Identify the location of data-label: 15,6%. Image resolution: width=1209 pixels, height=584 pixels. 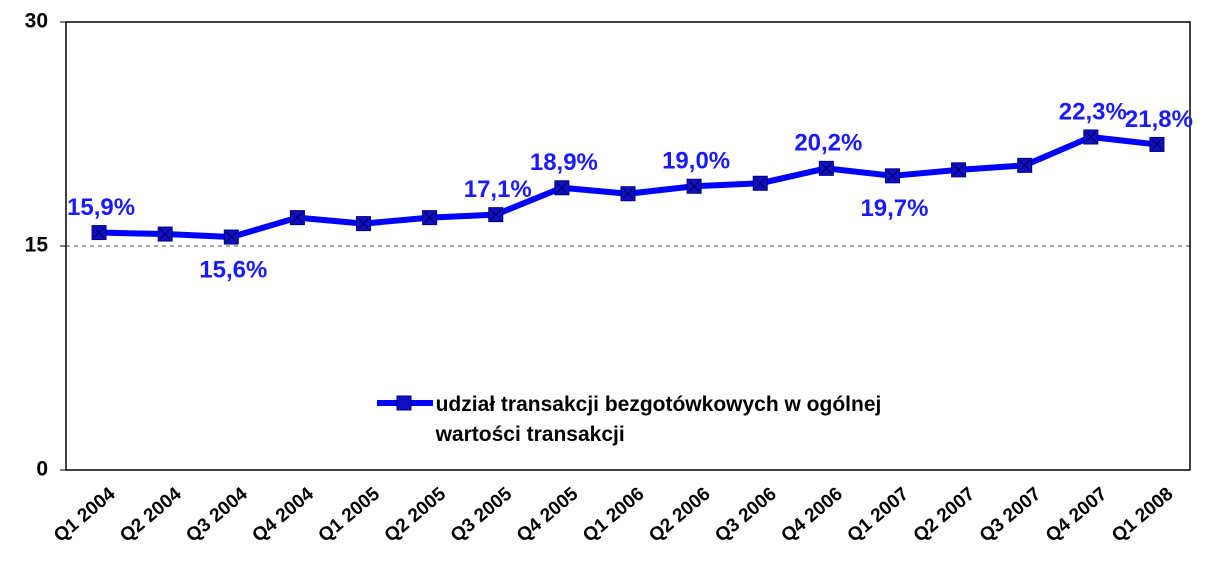
(233, 269).